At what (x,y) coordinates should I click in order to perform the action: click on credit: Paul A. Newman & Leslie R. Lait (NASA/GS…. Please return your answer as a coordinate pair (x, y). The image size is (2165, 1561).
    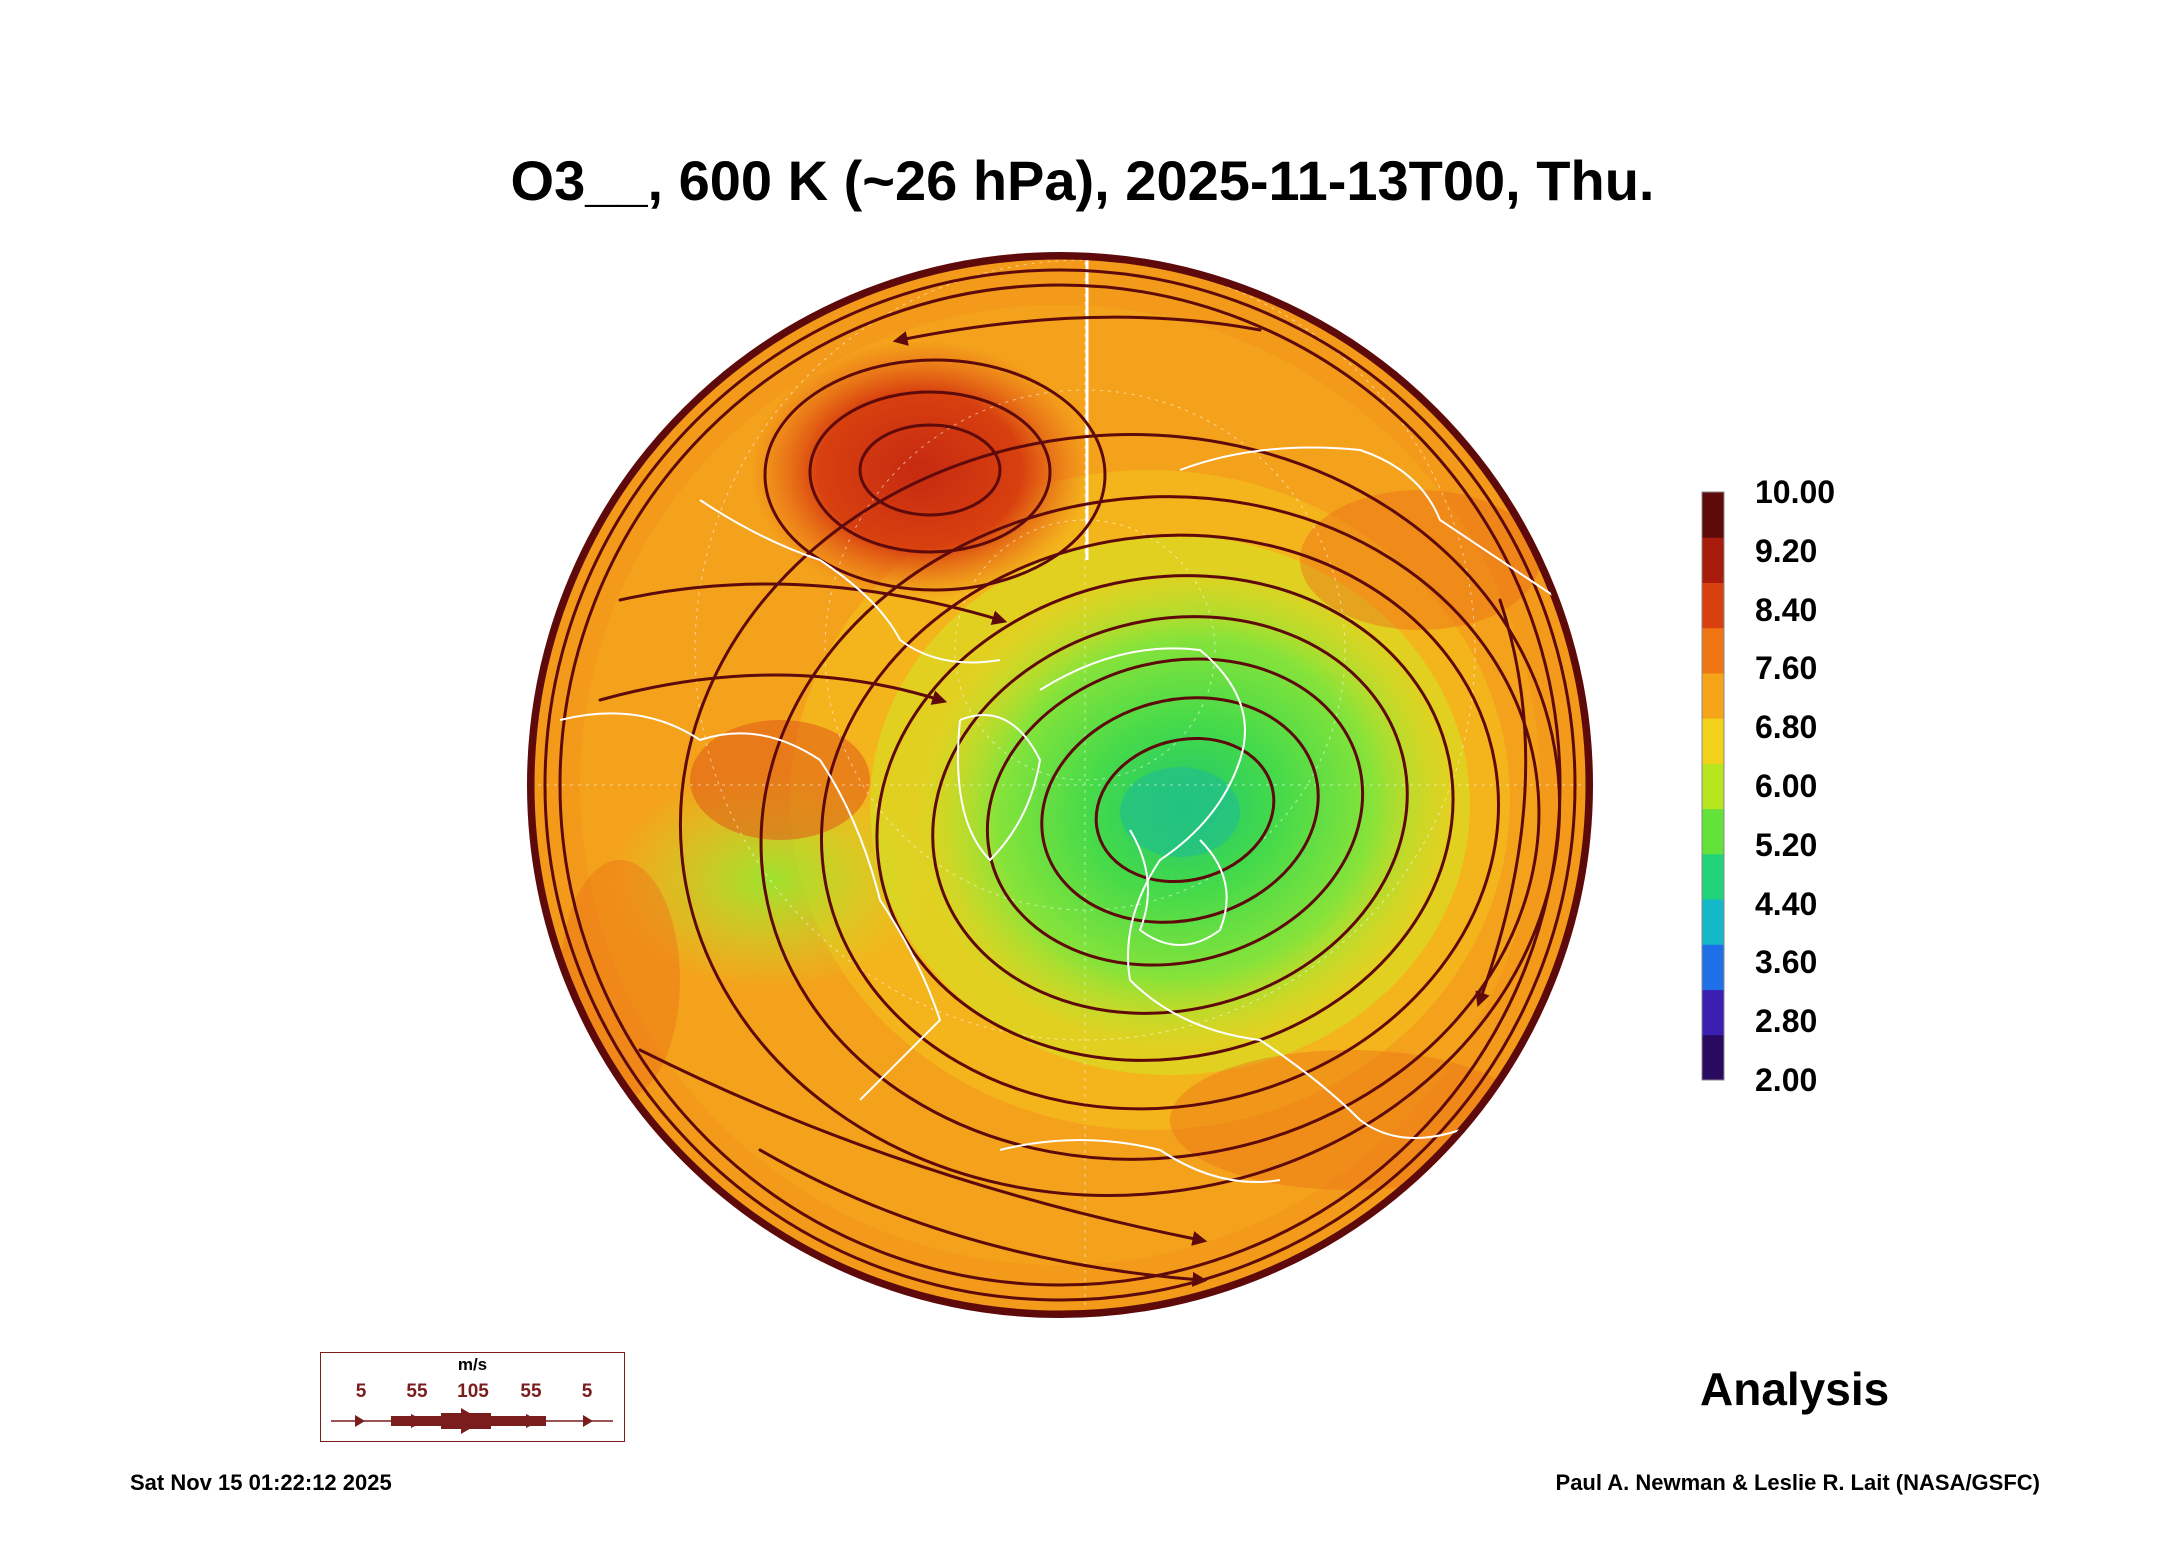
    Looking at the image, I should click on (1797, 1482).